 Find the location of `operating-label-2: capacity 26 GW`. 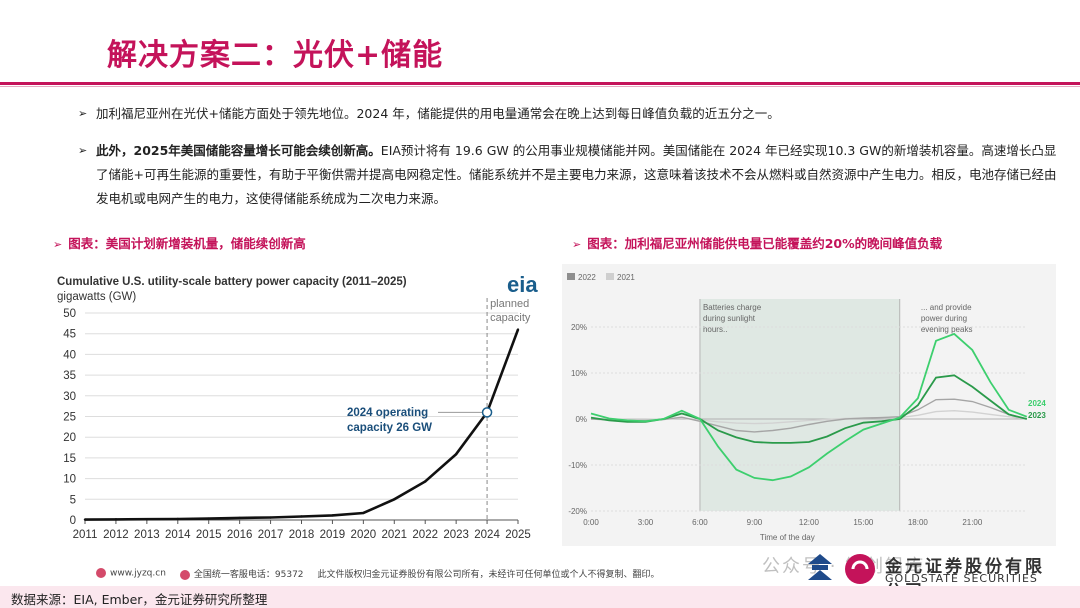

operating-label-2: capacity 26 GW is located at coordinates (389, 428).